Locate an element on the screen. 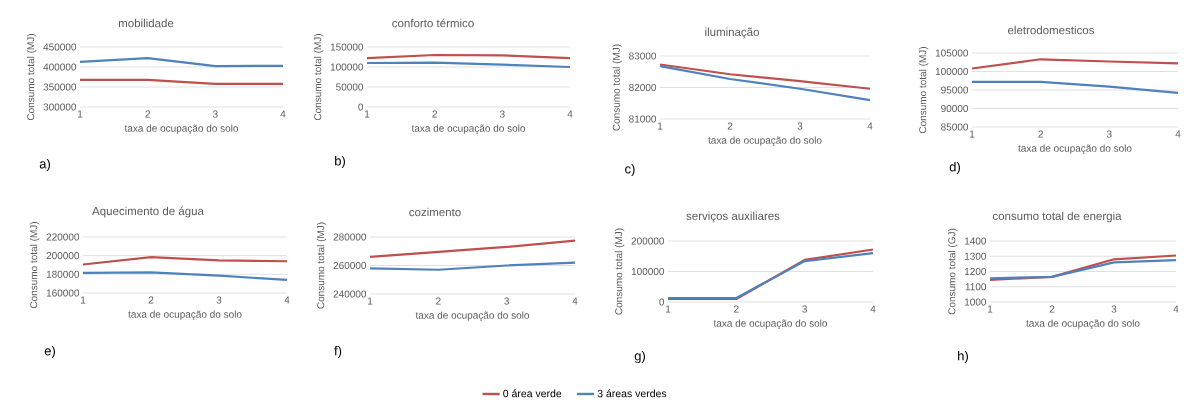 The image size is (1187, 403). chart-title: consumo total de energia is located at coordinates (1057, 217).